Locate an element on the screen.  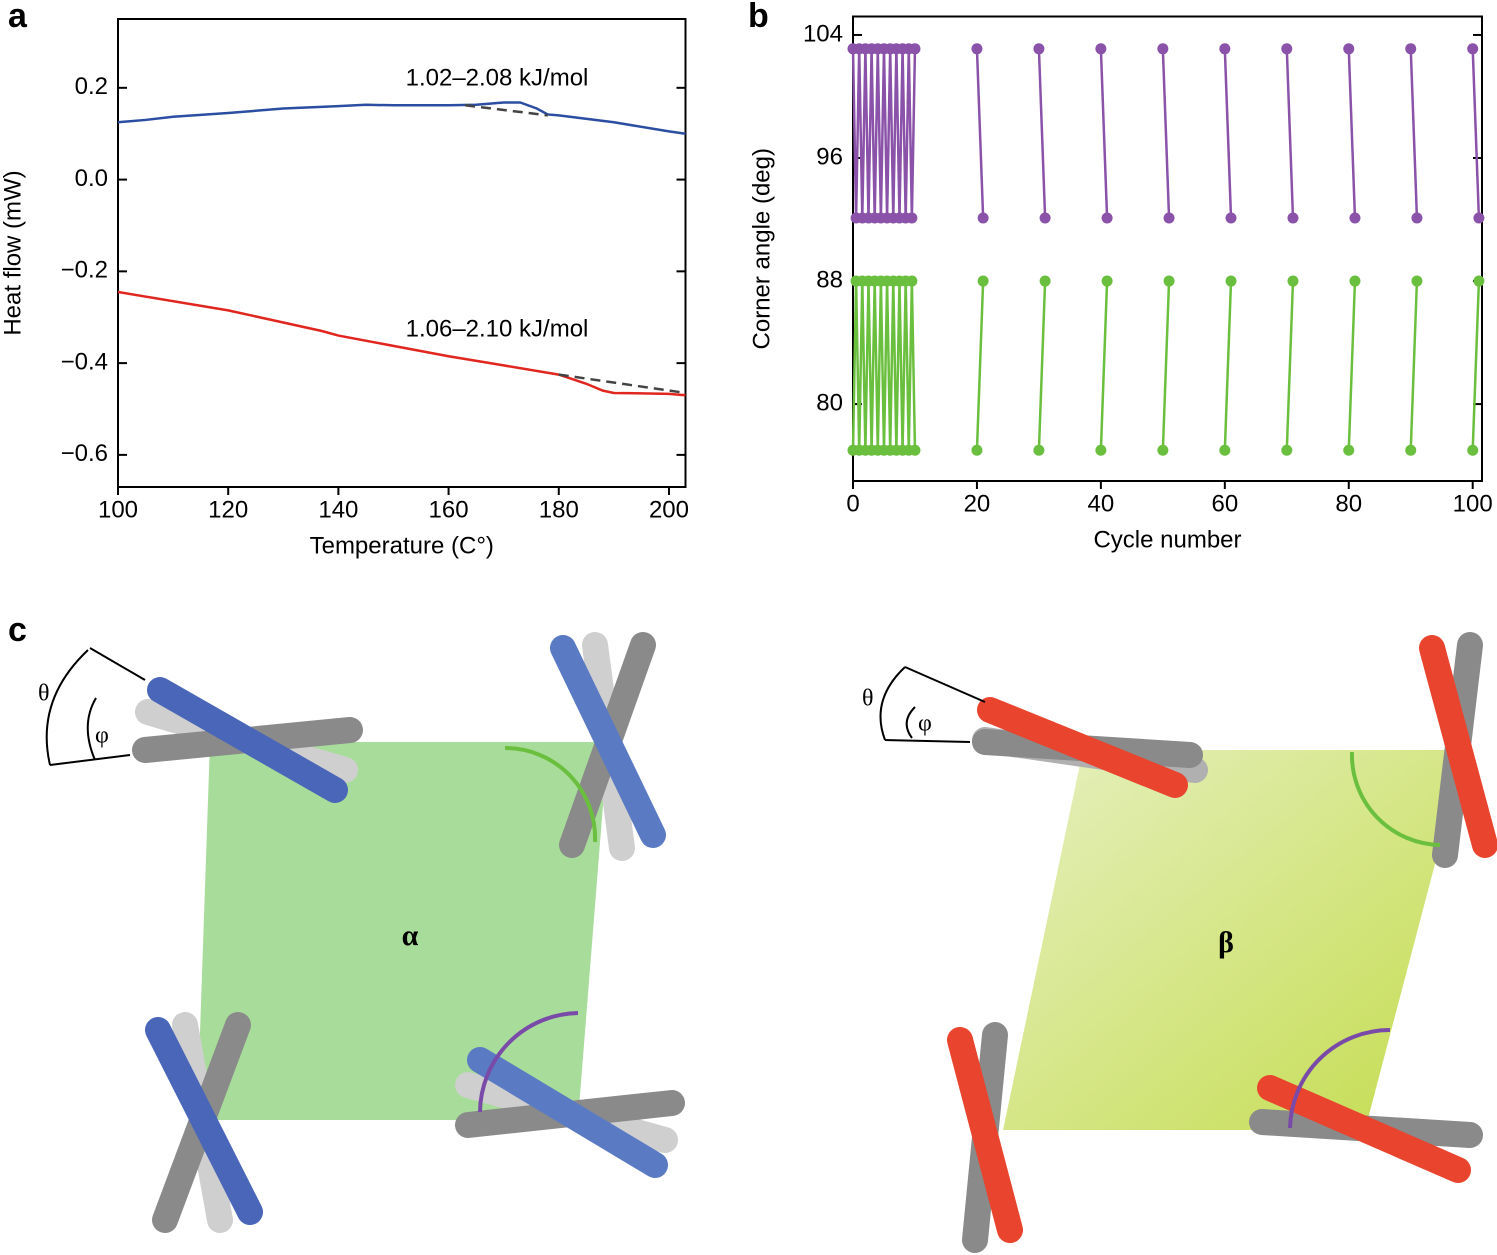
beta-cell is located at coordinates (1234, 940).